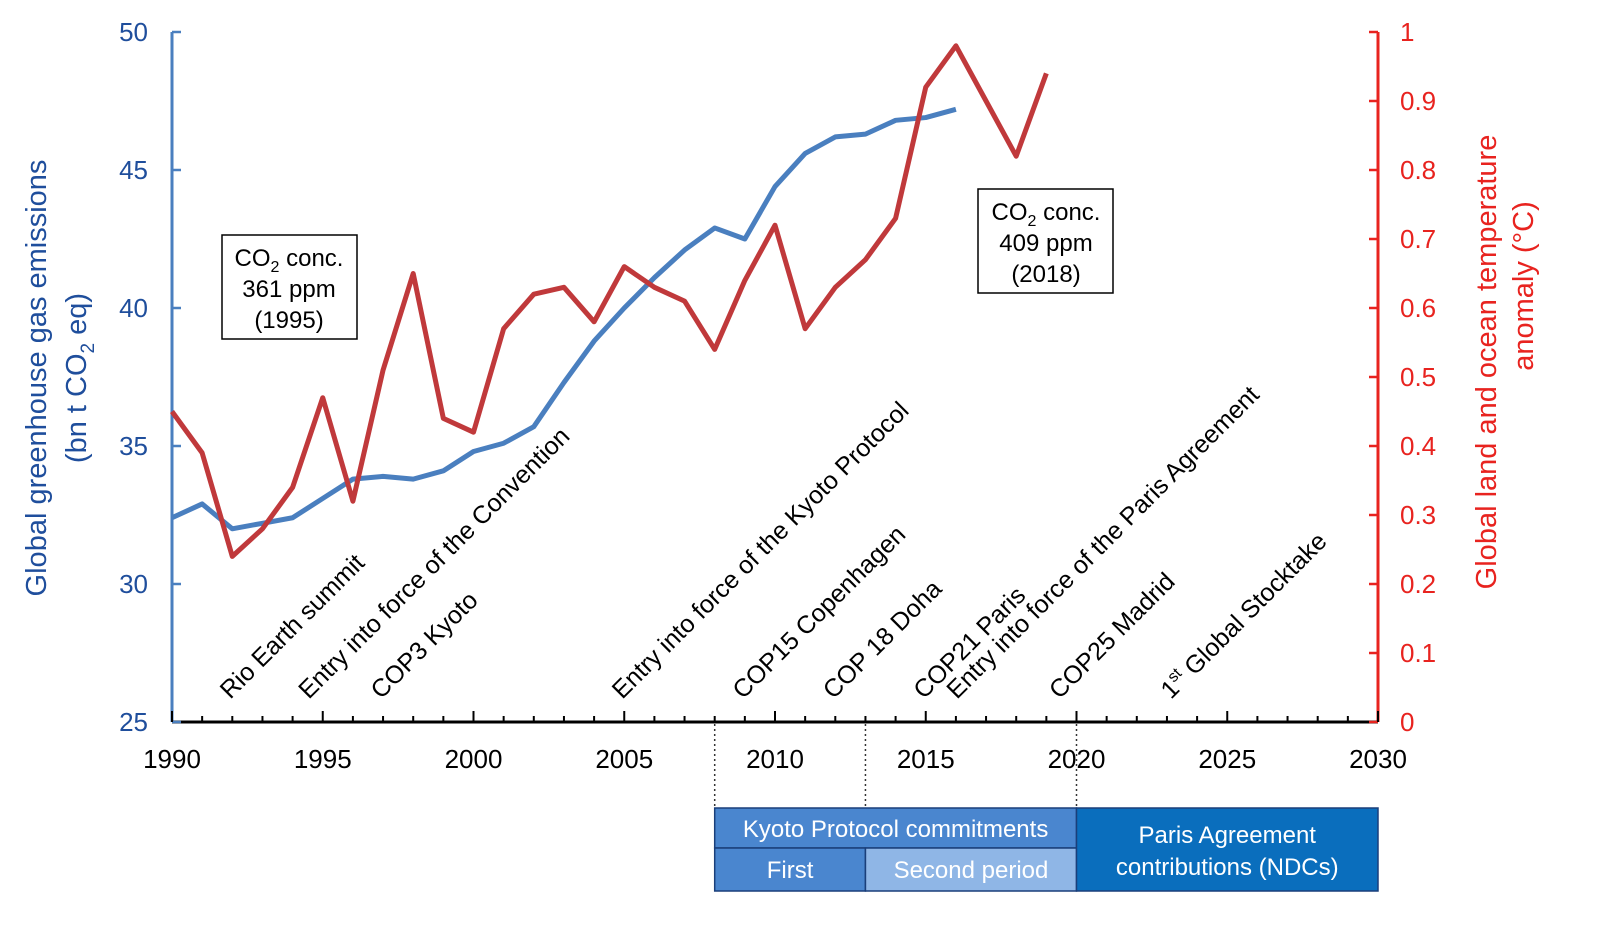  Describe the element at coordinates (1418, 239) in the screenshot. I see `right-y-tick-label: 0.7` at that location.